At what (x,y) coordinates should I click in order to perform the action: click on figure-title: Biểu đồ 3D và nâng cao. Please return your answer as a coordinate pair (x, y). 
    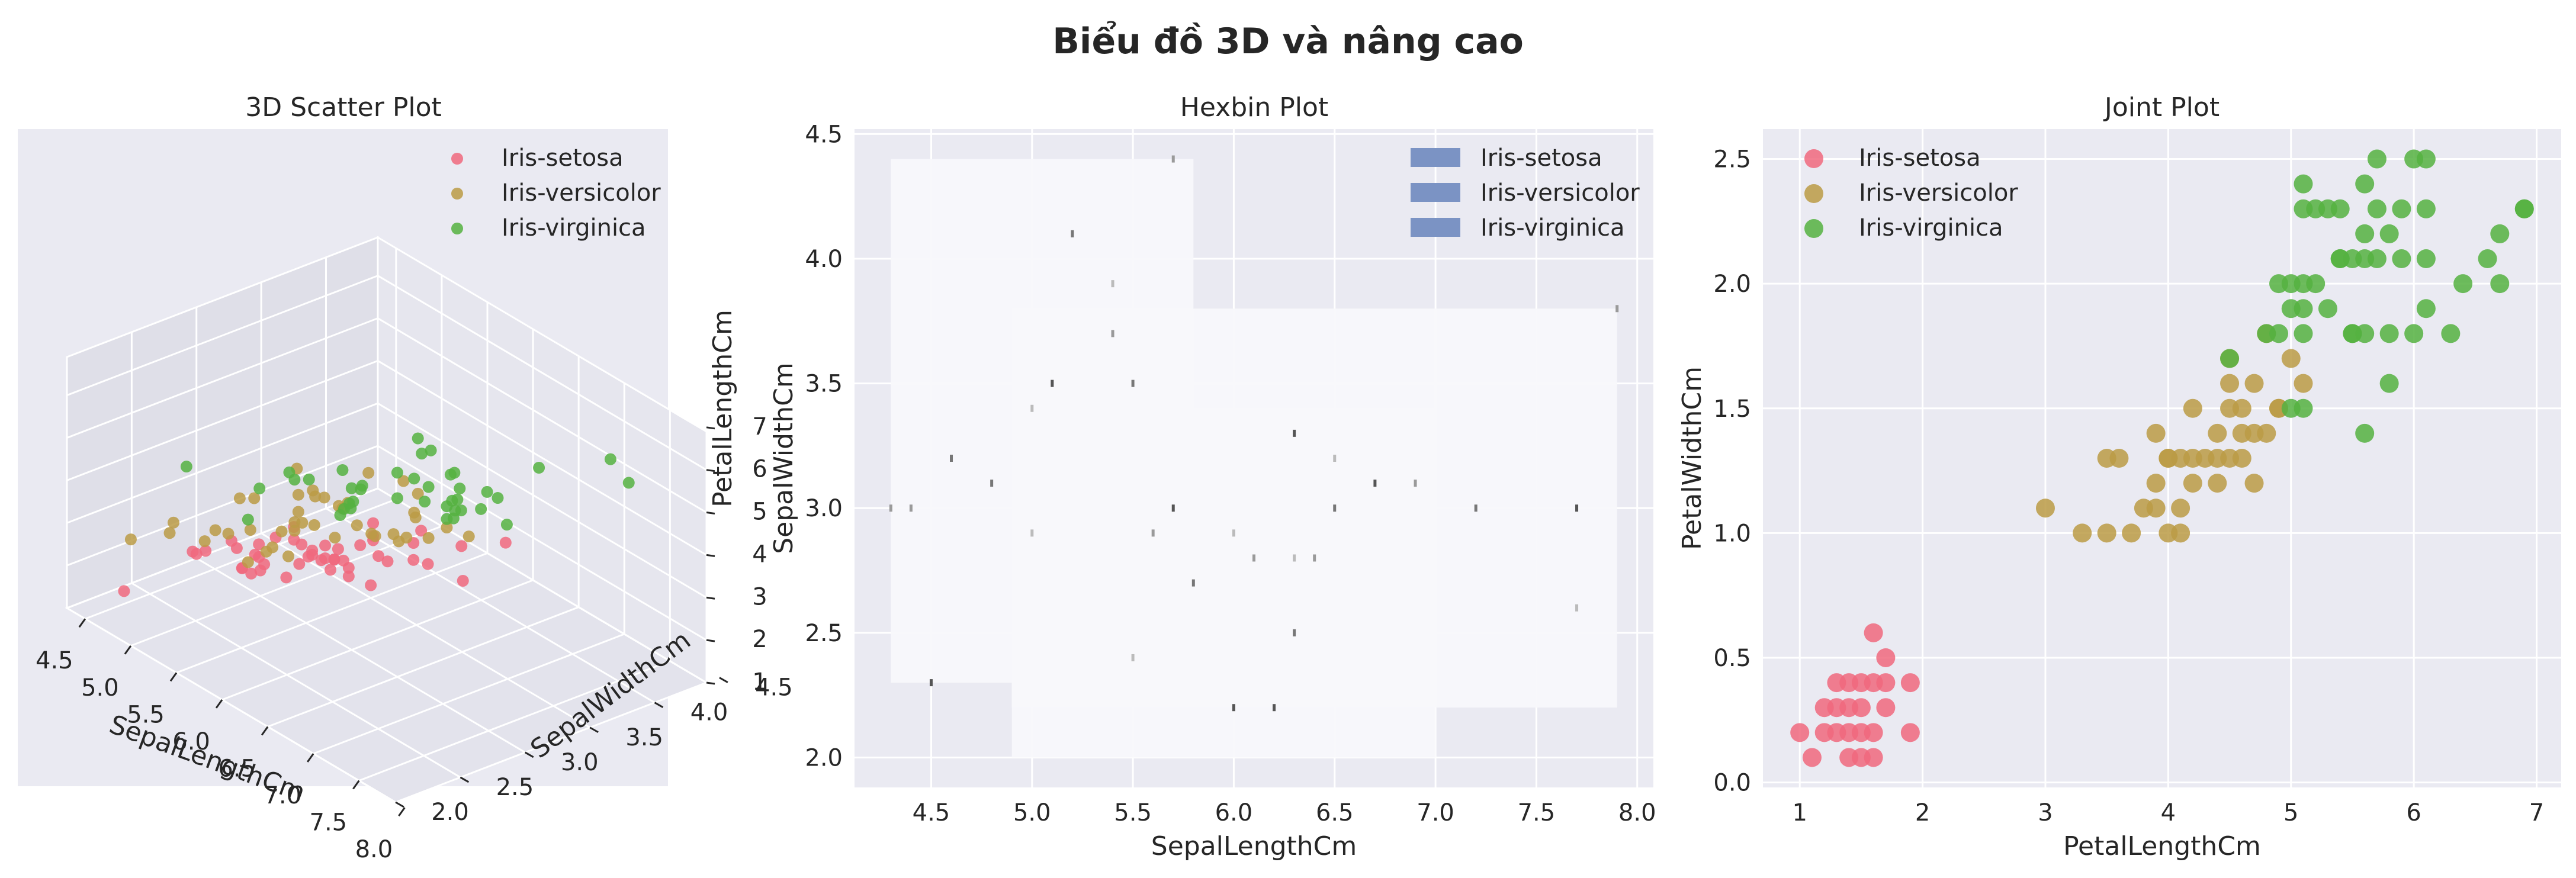
    Looking at the image, I should click on (1288, 41).